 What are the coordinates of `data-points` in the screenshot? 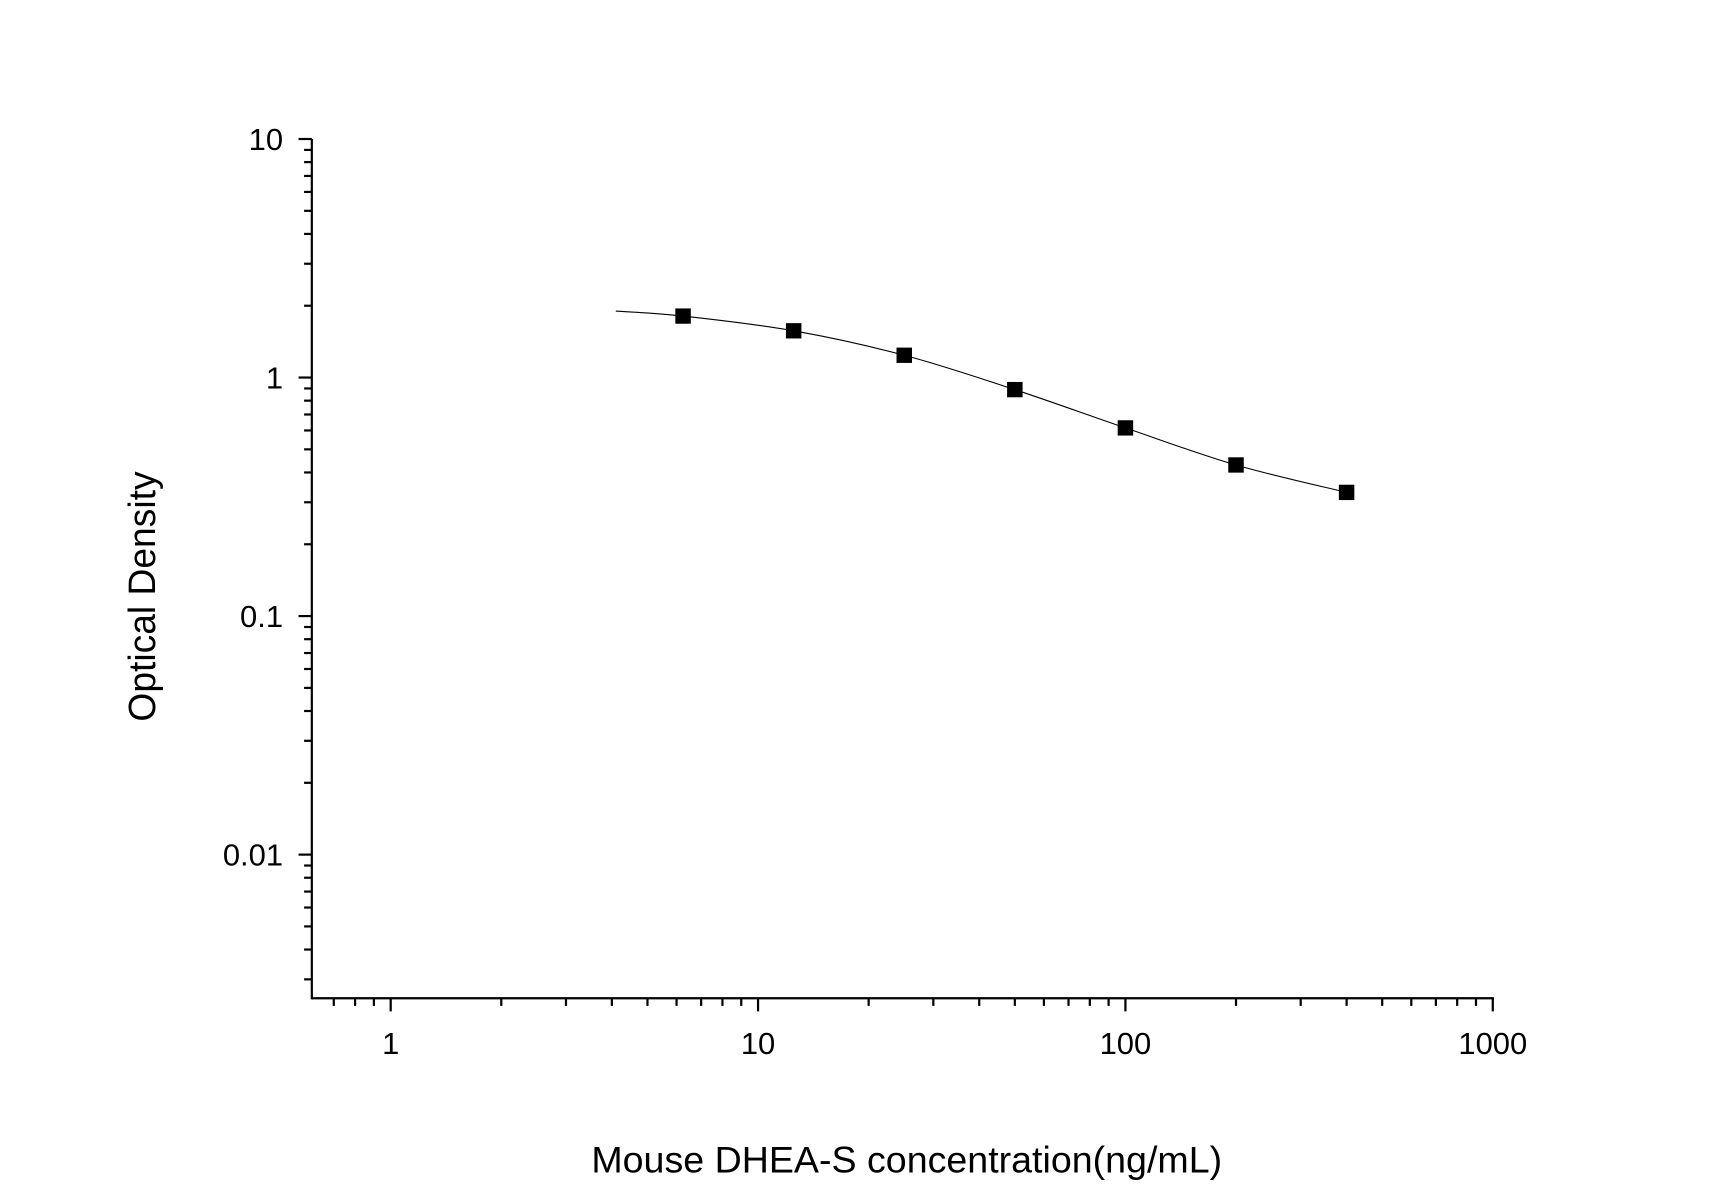 It's located at (1015, 404).